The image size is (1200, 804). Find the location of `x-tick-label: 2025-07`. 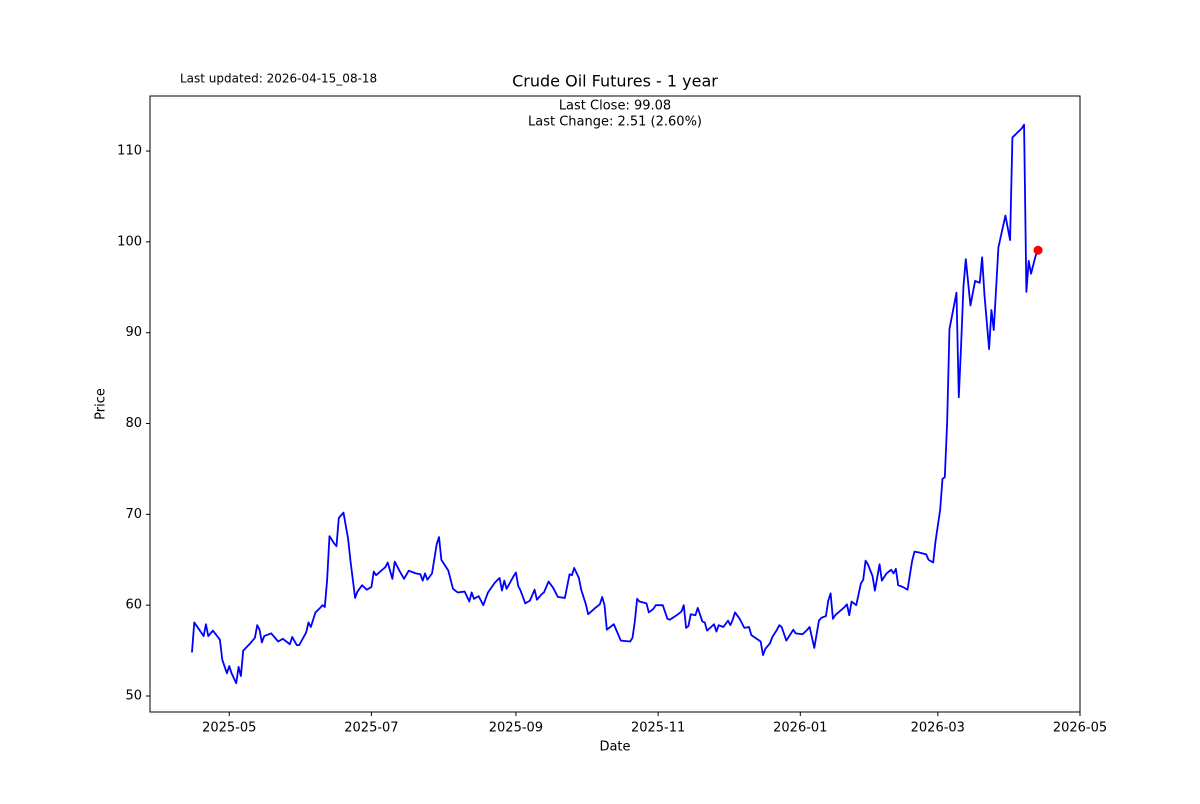

x-tick-label: 2025-07 is located at coordinates (371, 728).